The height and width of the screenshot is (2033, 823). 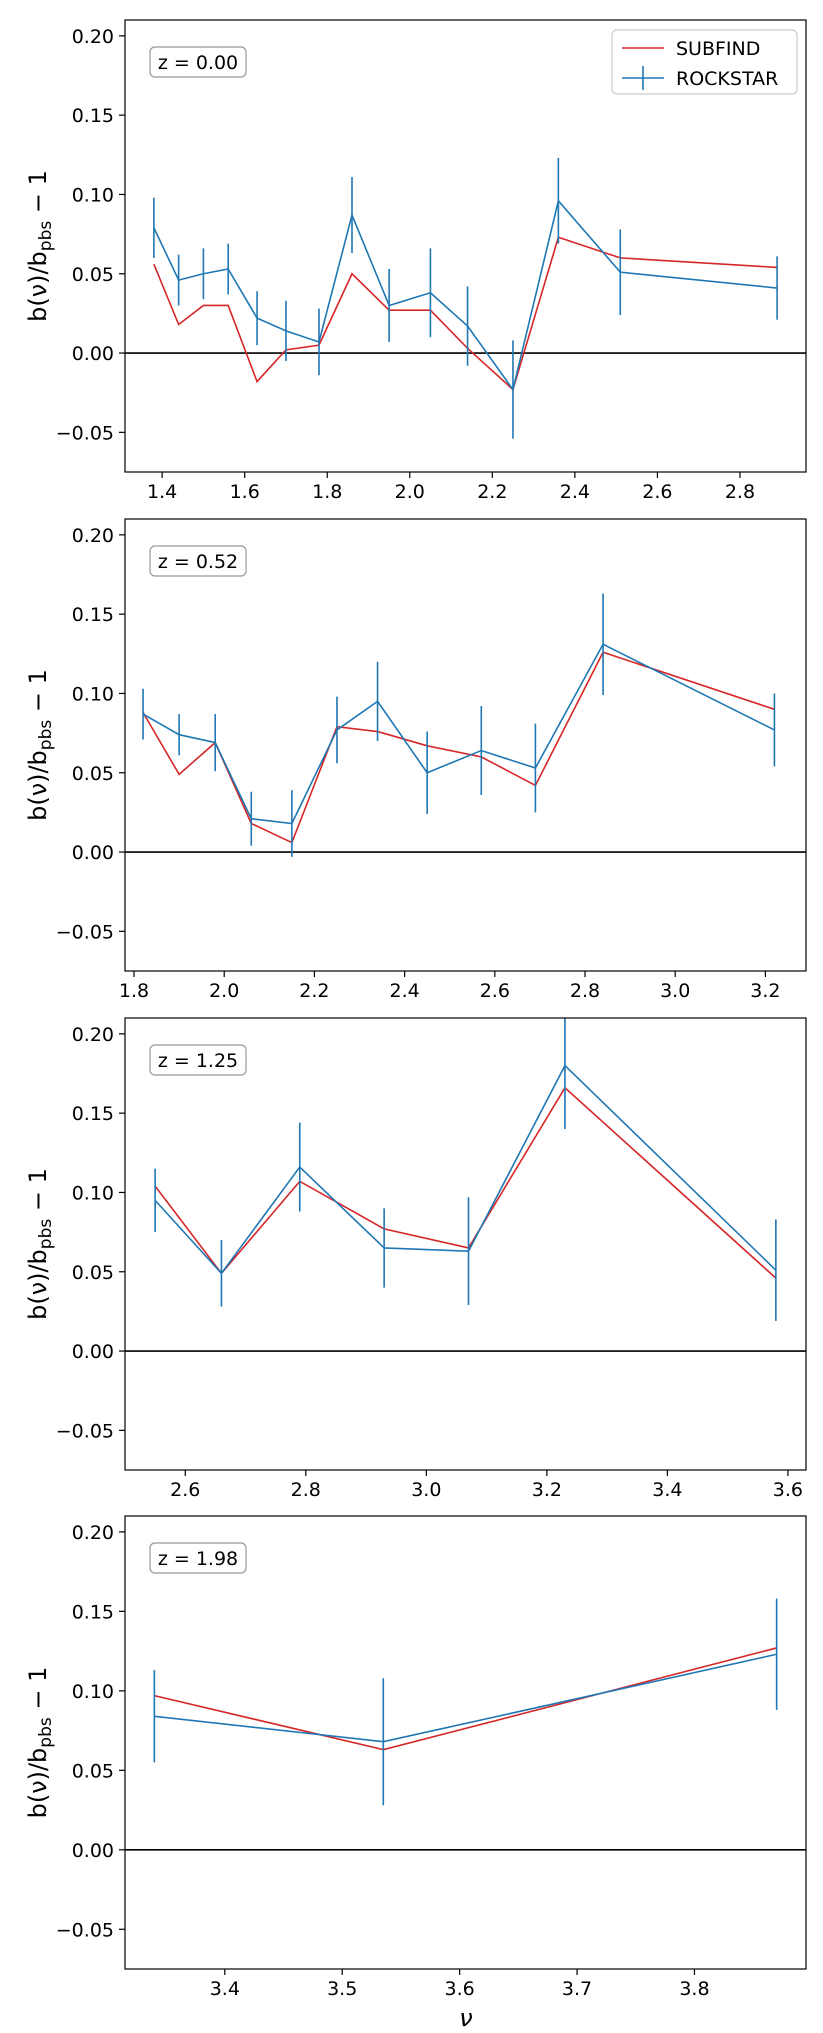 I want to click on annotation-text: z = 0.52, so click(x=198, y=562).